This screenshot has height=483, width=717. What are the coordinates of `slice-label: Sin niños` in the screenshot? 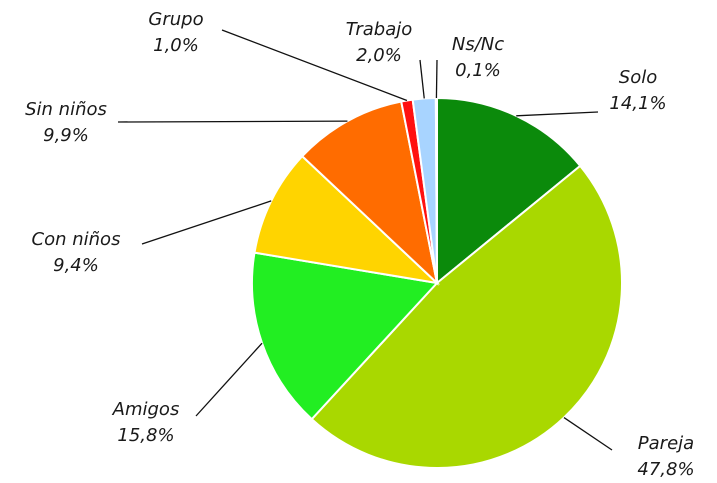 It's located at (66, 109).